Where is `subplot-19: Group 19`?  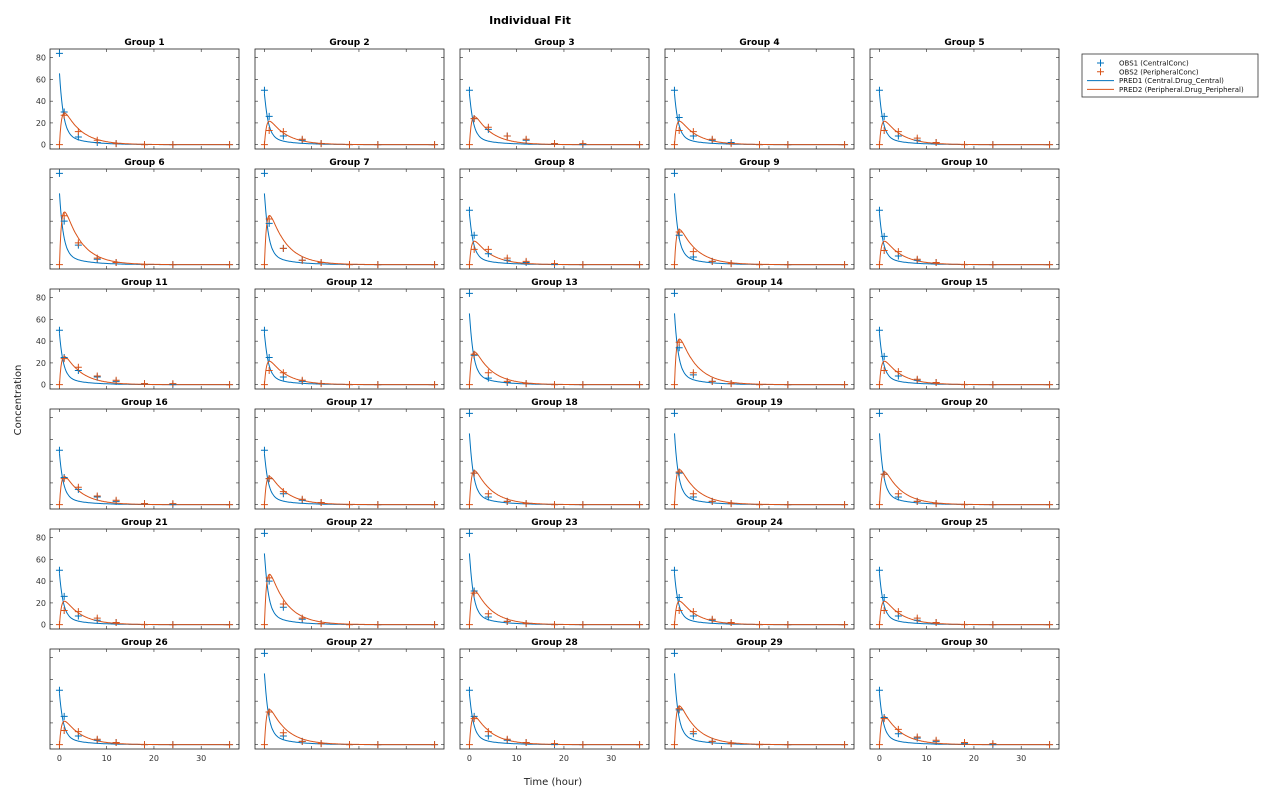
subplot-19: Group 19 is located at coordinates (759, 454).